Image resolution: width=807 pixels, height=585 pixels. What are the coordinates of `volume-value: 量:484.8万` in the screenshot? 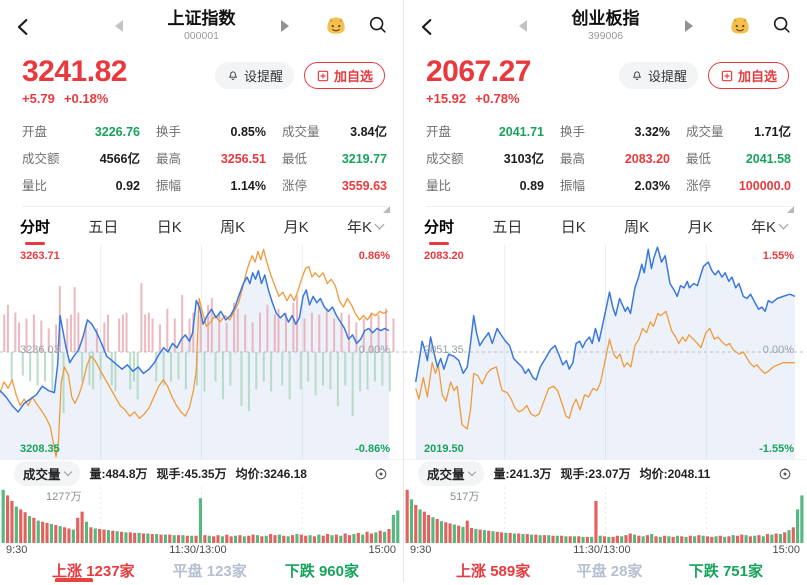 It's located at (118, 474).